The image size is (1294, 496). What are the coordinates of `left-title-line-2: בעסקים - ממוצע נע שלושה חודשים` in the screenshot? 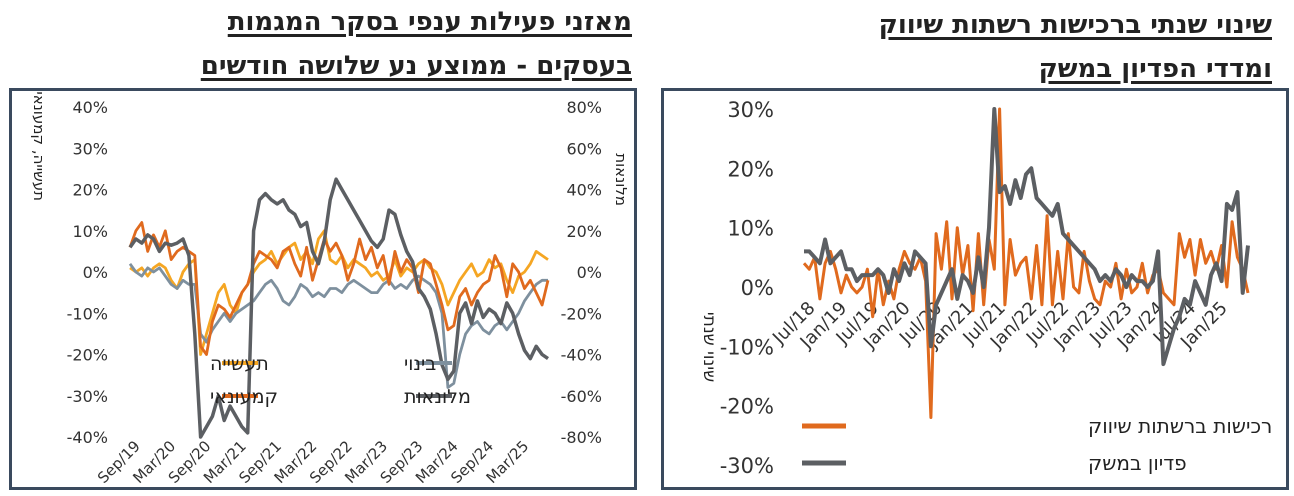 It's located at (416, 66).